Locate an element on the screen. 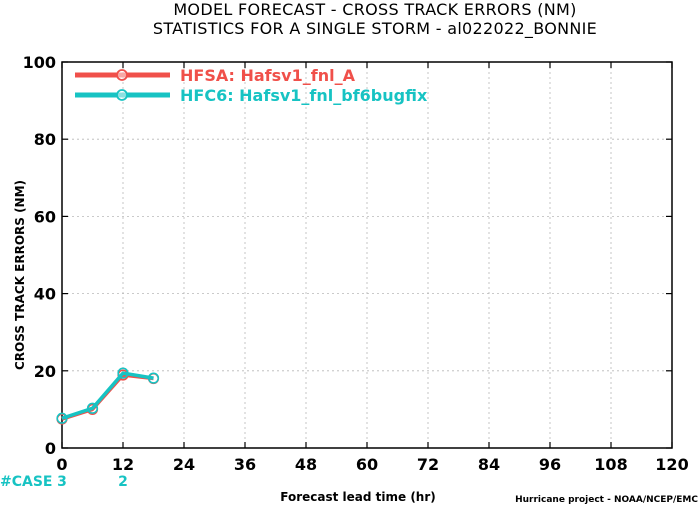 The width and height of the screenshot is (700, 506). legend-entry-2: HFC6: Hafsv1_fnl_bf6bugfix is located at coordinates (251, 95).